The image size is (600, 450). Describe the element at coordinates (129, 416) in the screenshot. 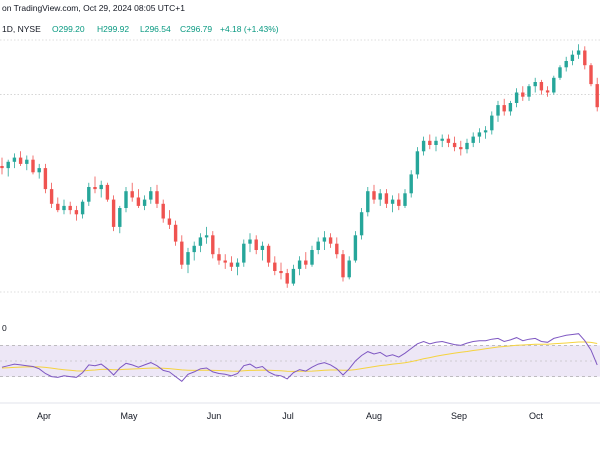

I see `time-axis-label: May` at that location.